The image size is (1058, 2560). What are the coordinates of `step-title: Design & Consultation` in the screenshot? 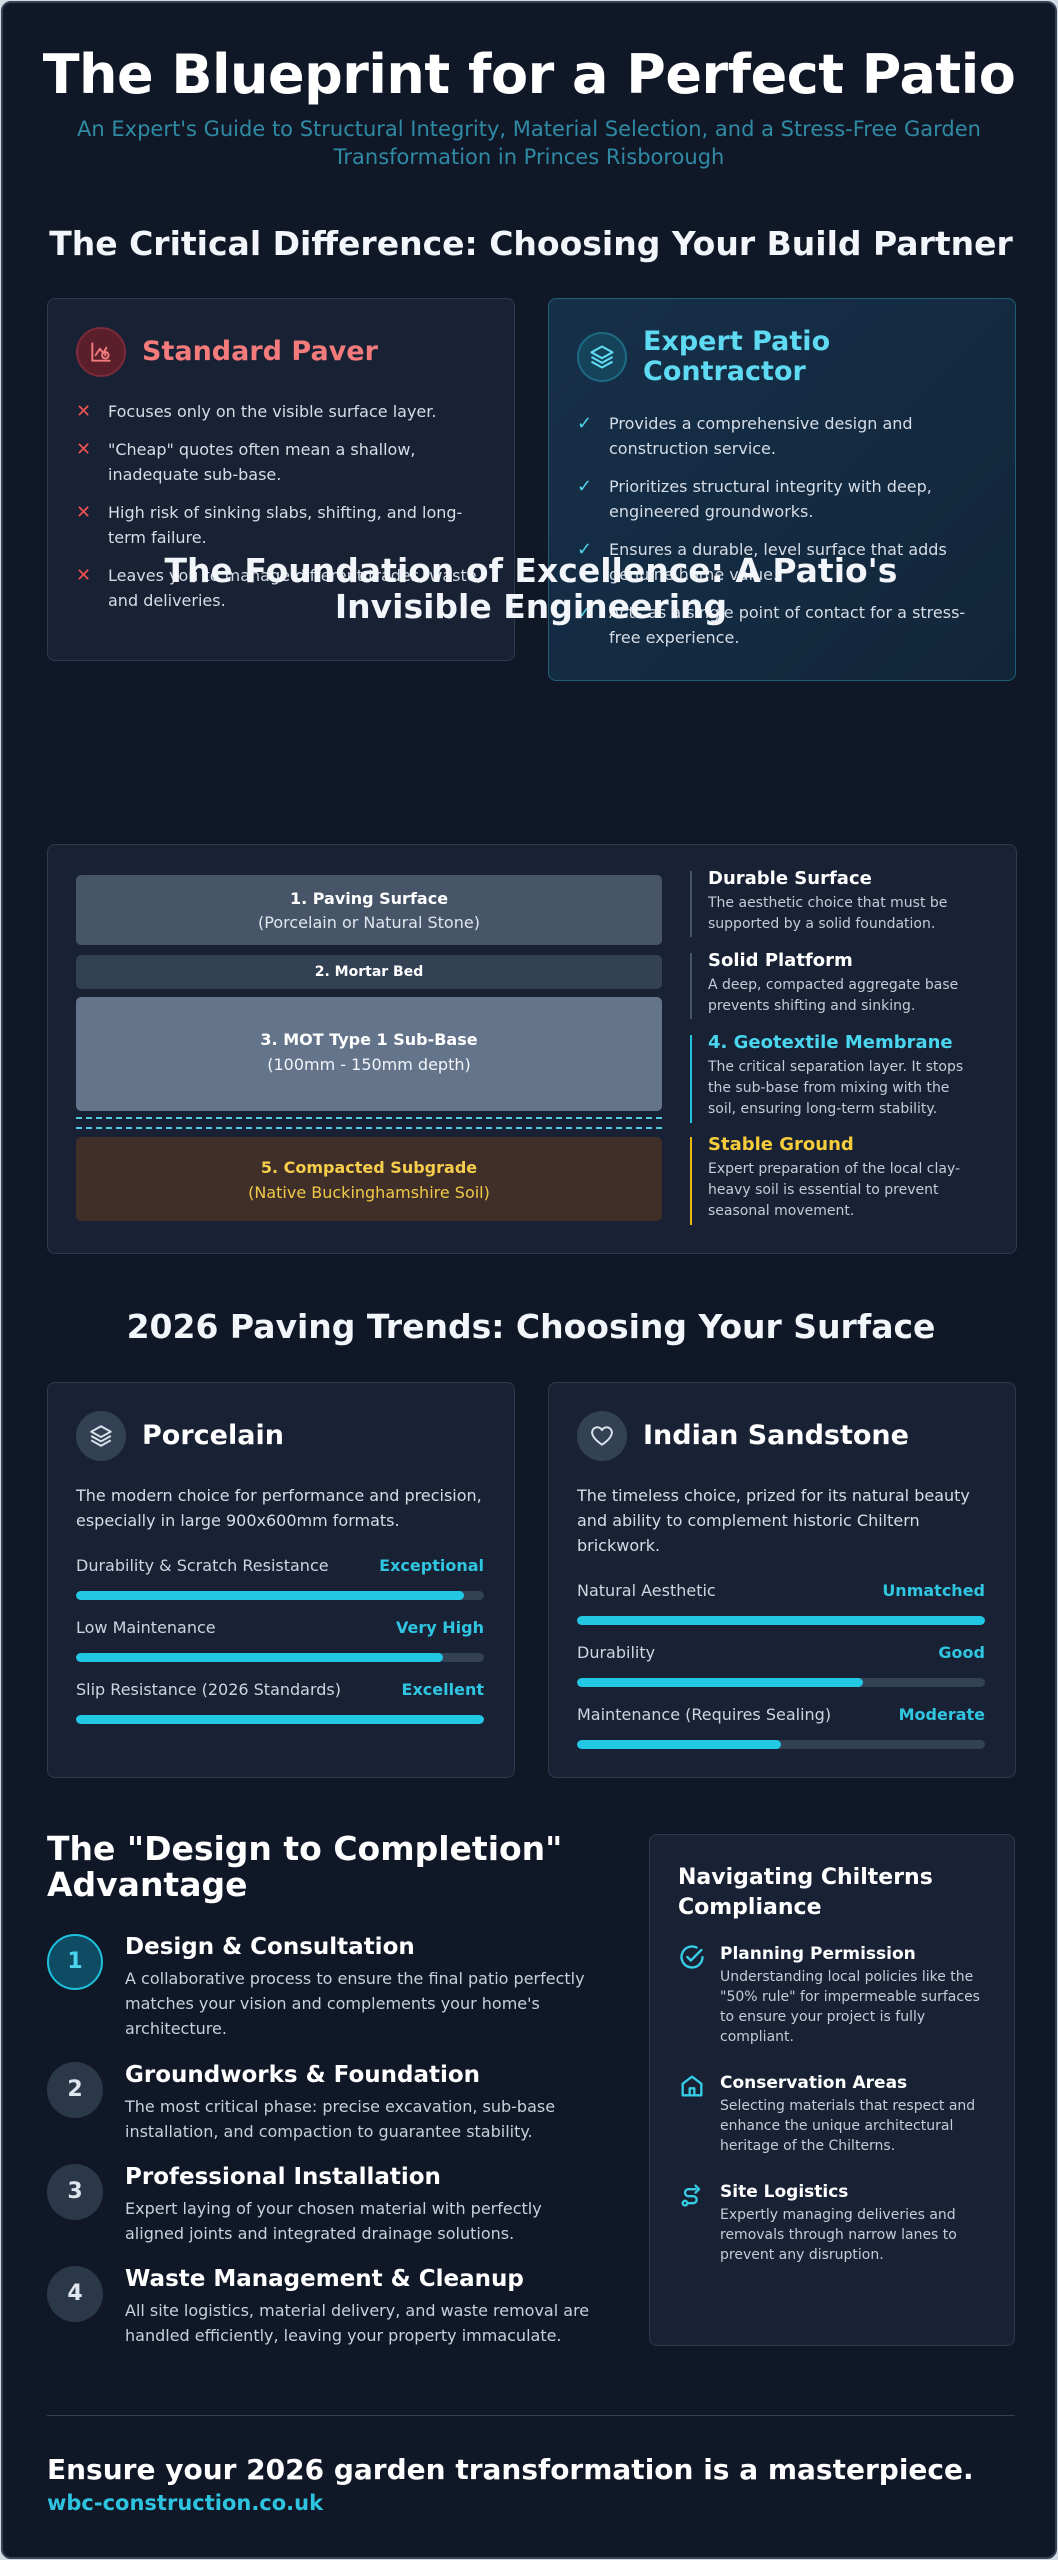 It's located at (270, 1947).